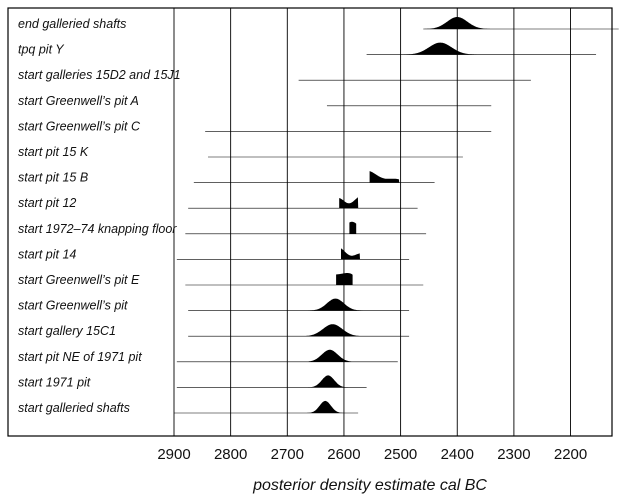 This screenshot has height=497, width=620. Describe the element at coordinates (97, 229) in the screenshot. I see `row-label: start 1972–74 knapping floor` at that location.